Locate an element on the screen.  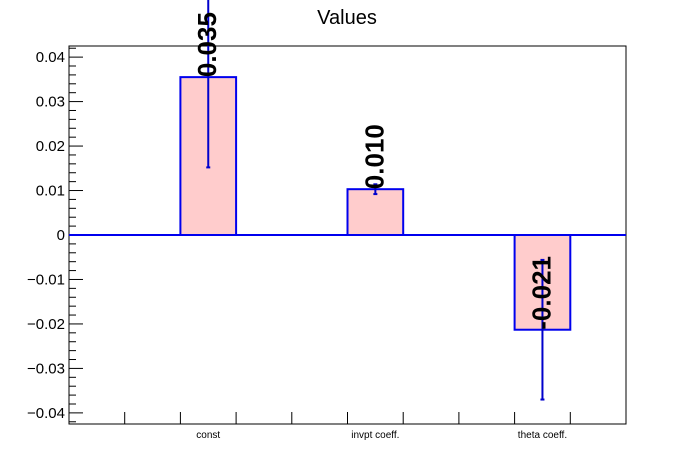
data-label: 0.010 is located at coordinates (374, 156).